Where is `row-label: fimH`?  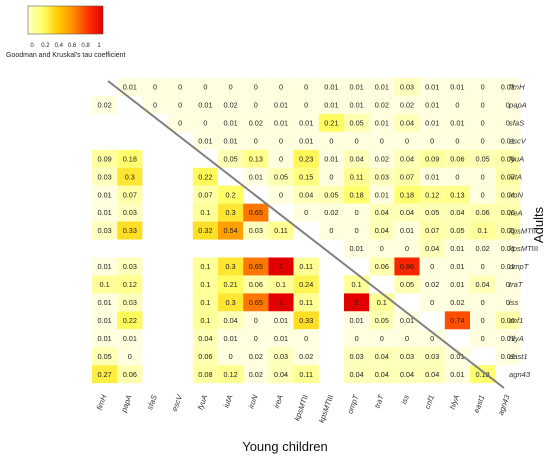 row-label: fimH is located at coordinates (517, 87).